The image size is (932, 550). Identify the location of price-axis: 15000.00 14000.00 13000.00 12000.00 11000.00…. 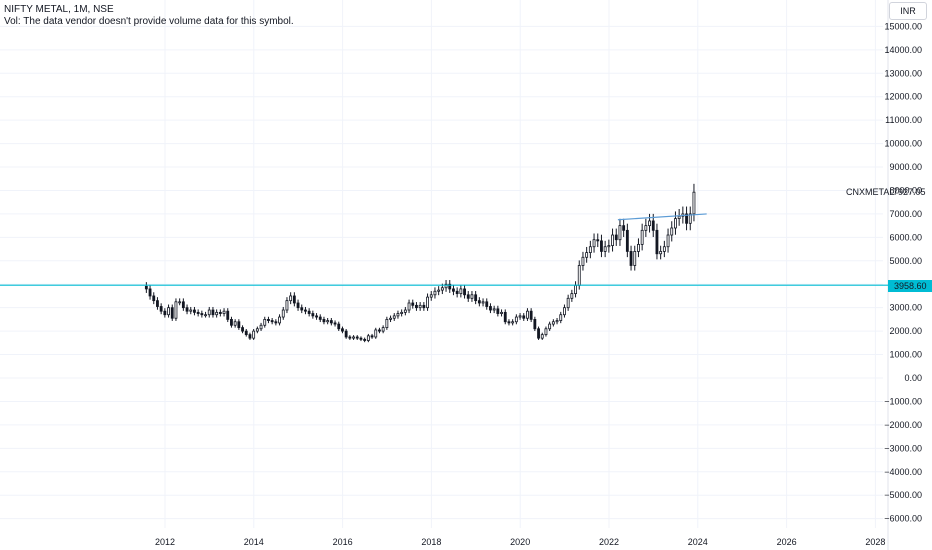
(903, 272).